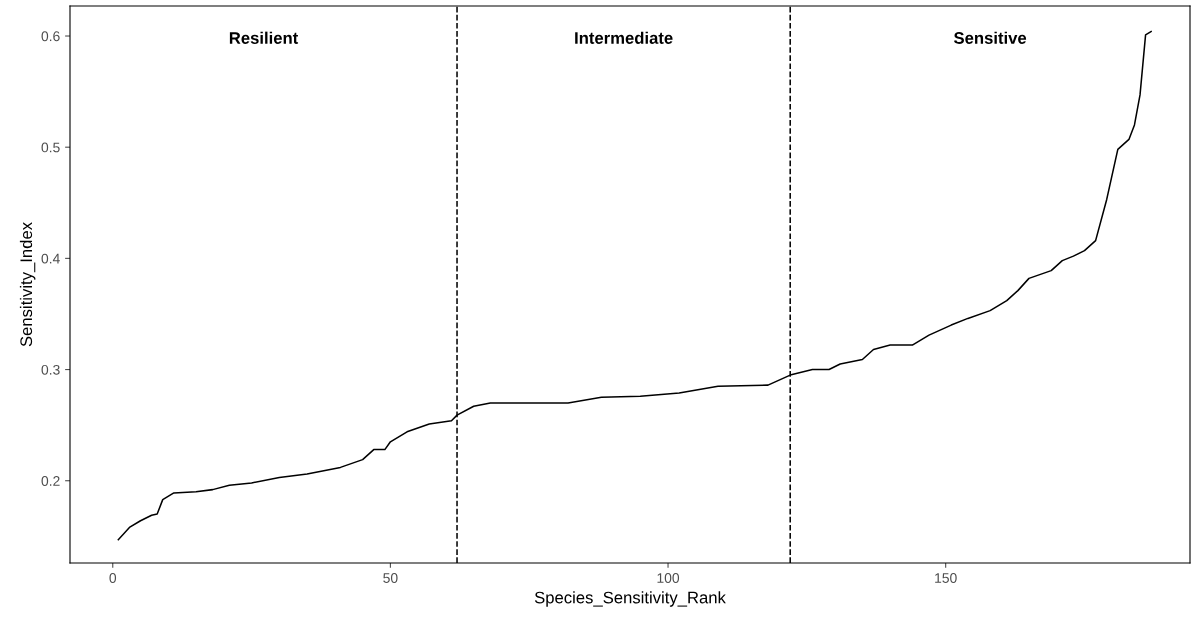 This screenshot has width=1196, height=619. I want to click on y-tick-label: 0.4, so click(50, 258).